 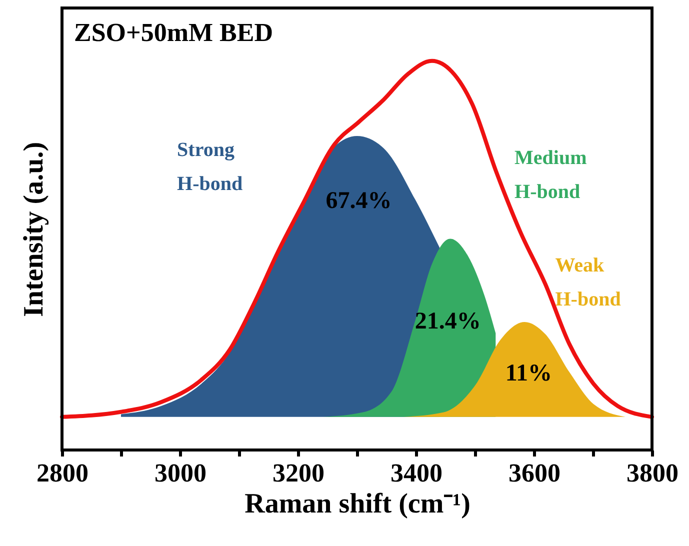 What do you see at coordinates (534, 473) in the screenshot?
I see `x-tick-label: 3600` at bounding box center [534, 473].